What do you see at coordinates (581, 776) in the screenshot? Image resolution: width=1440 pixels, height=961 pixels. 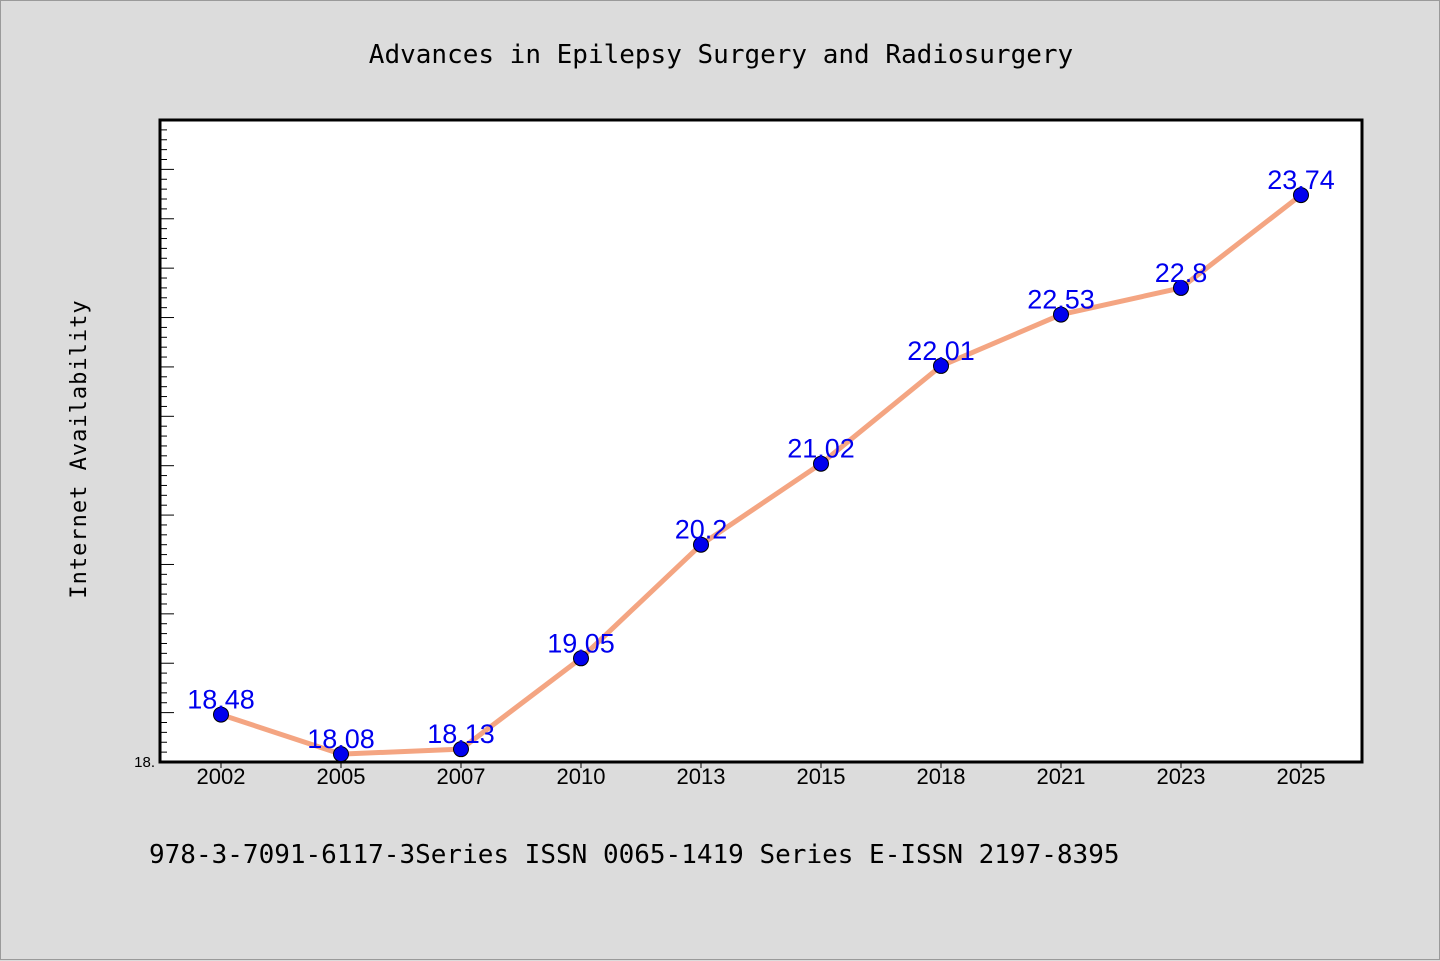 I see `x-tick-label: 2010` at bounding box center [581, 776].